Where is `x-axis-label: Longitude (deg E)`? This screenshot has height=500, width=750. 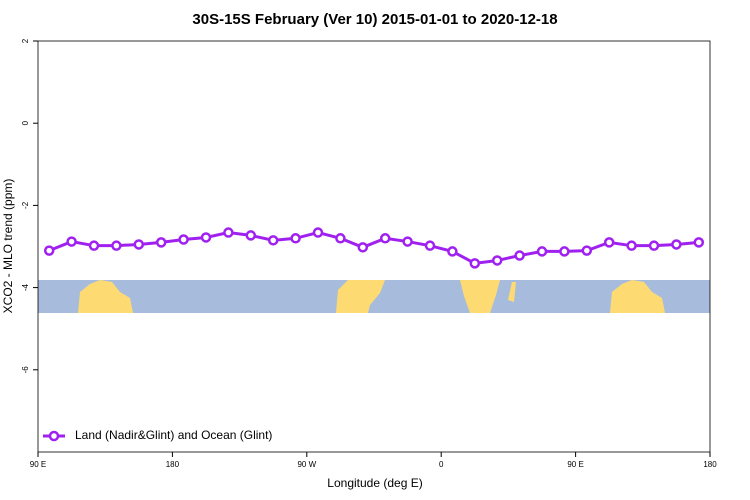
x-axis-label: Longitude (deg E) is located at coordinates (374, 483).